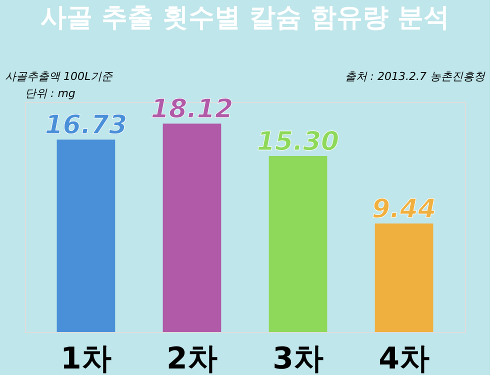 The width and height of the screenshot is (500, 375). What do you see at coordinates (86, 125) in the screenshot?
I see `data-label: 16.73` at bounding box center [86, 125].